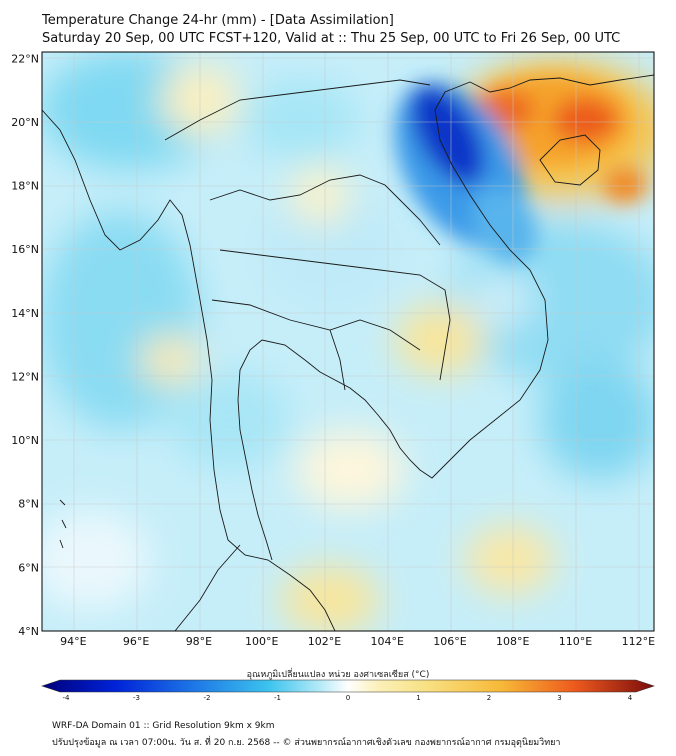 This screenshot has width=676, height=756. Describe the element at coordinates (512, 641) in the screenshot. I see `lon-tick-label: 108°E` at that location.